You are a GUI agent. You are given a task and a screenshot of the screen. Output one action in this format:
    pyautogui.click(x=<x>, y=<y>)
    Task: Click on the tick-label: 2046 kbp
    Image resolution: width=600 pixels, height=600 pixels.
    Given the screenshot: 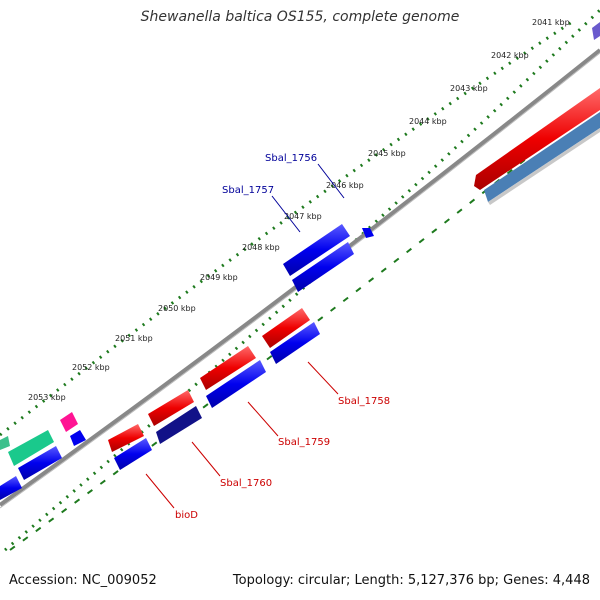 What is the action you would take?
    pyautogui.click(x=345, y=185)
    